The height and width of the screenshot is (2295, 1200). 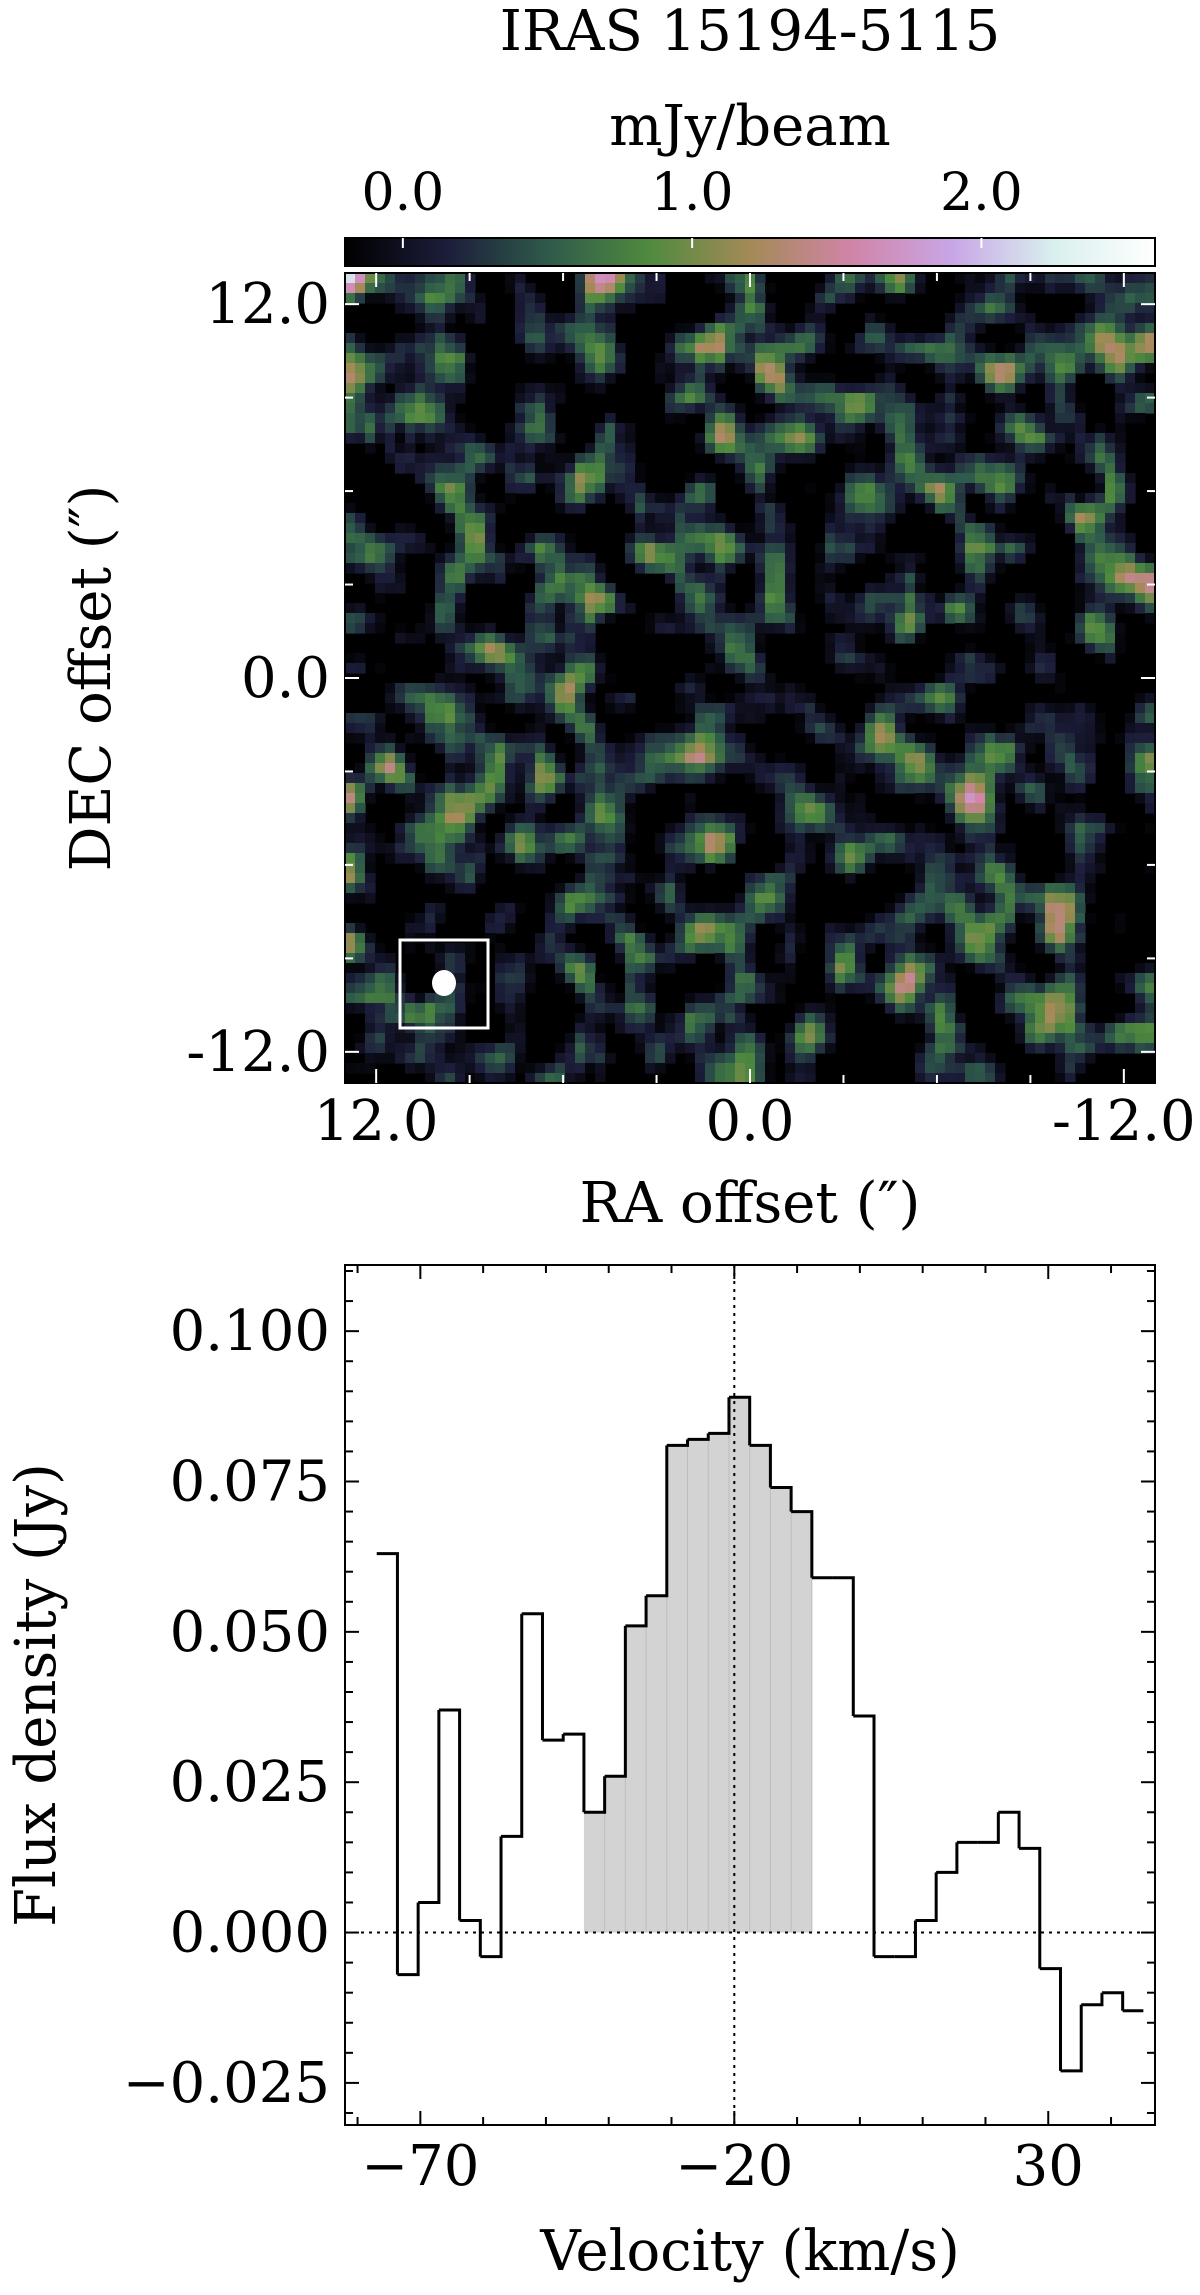 I want to click on map-x-tick-label: 12.0, so click(x=376, y=1121).